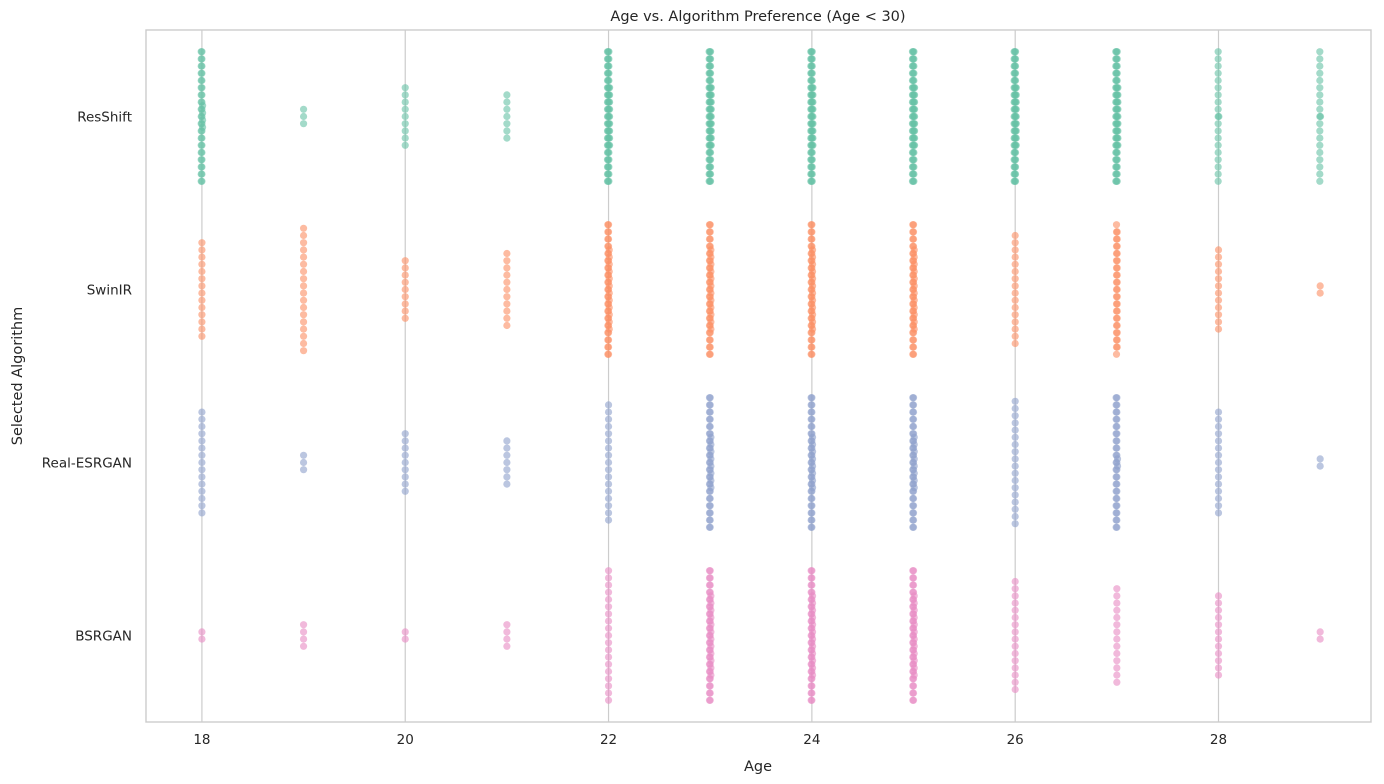 The width and height of the screenshot is (1384, 784). Describe the element at coordinates (710, 740) in the screenshot. I see `x-axis-ticks: 18 20 22 24 26 28` at that location.